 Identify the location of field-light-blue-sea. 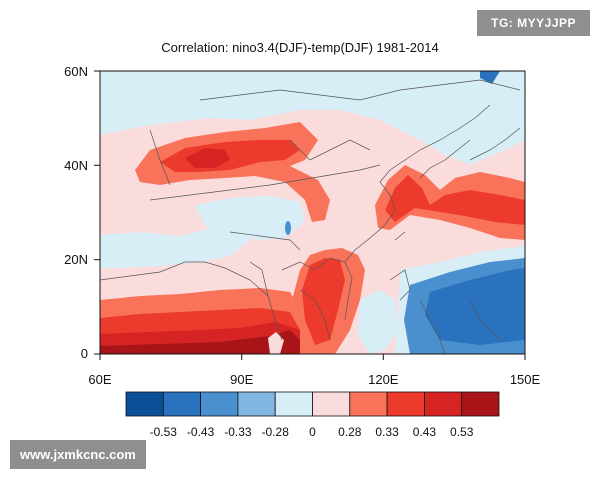
(378, 322).